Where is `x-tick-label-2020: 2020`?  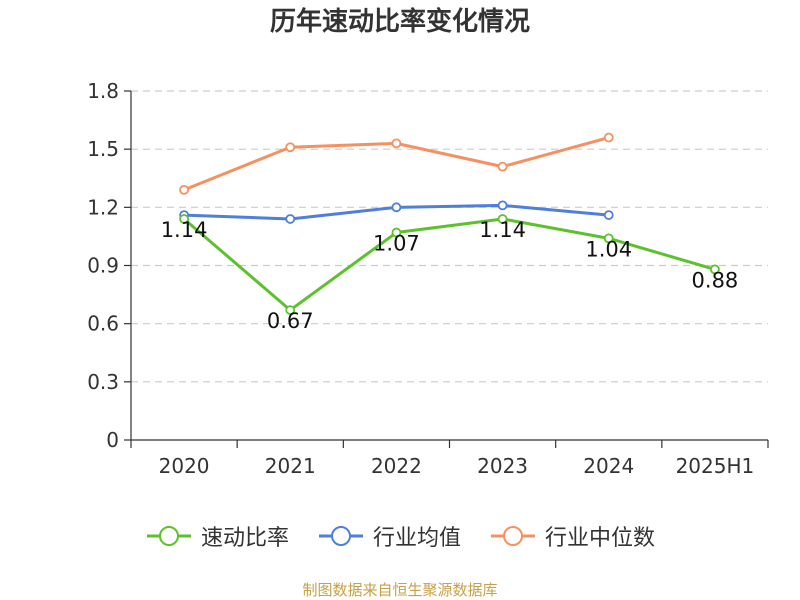
x-tick-label-2020: 2020 is located at coordinates (184, 466).